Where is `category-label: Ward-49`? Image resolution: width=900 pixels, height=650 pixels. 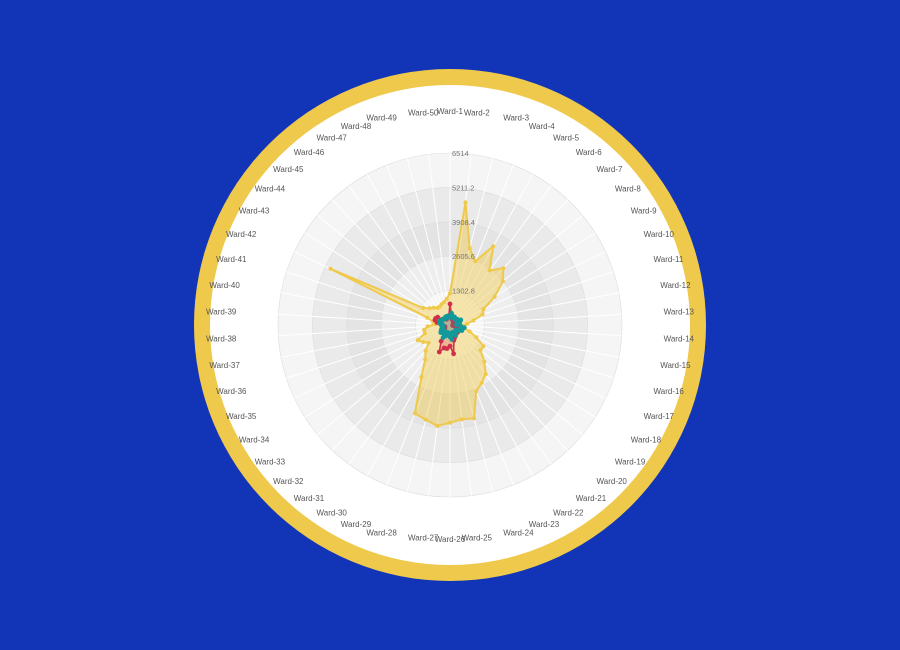 category-label: Ward-49 is located at coordinates (381, 118).